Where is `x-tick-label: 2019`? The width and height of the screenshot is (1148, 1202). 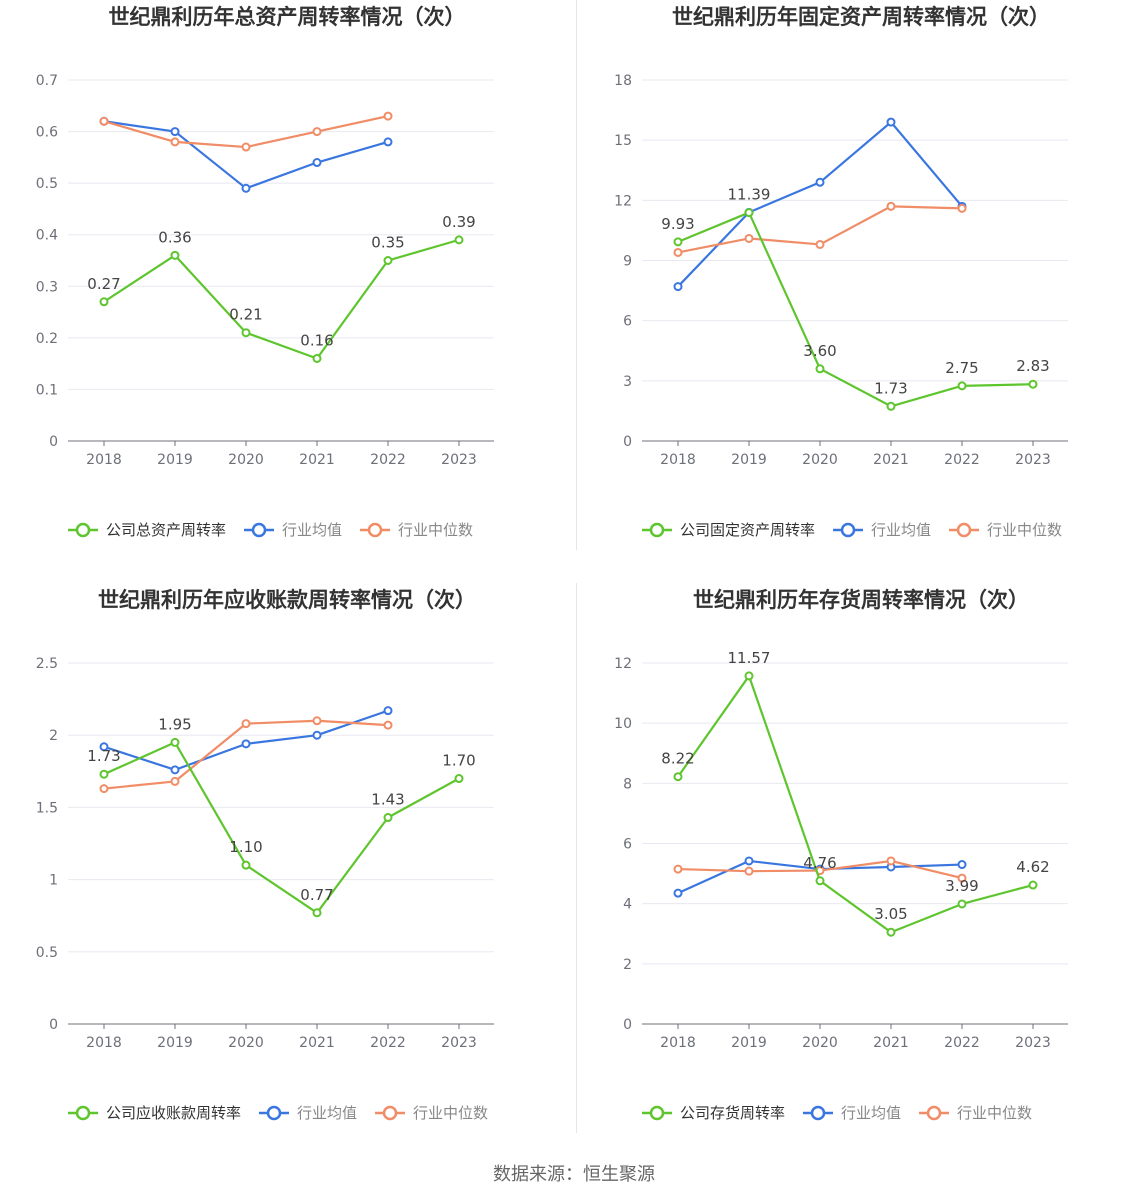
x-tick-label: 2019 is located at coordinates (175, 1043).